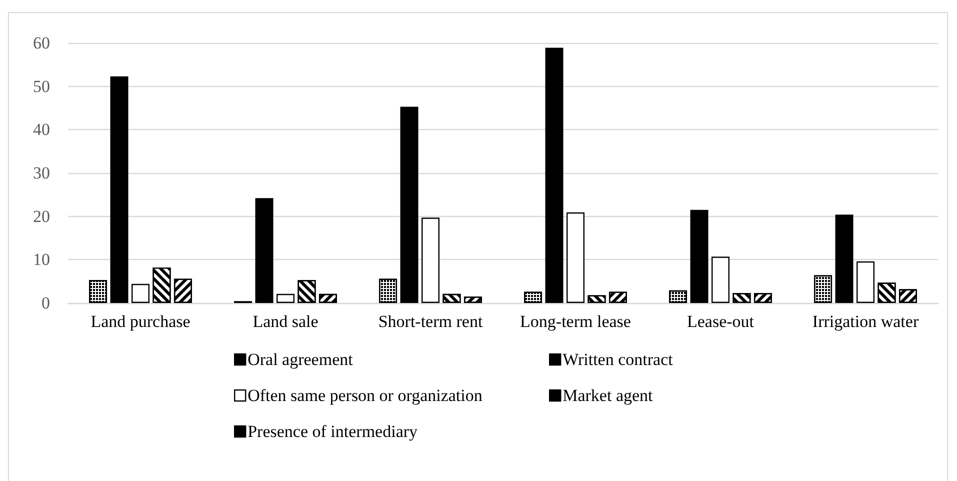  What do you see at coordinates (608, 395) in the screenshot?
I see `legend-label: Market agent` at bounding box center [608, 395].